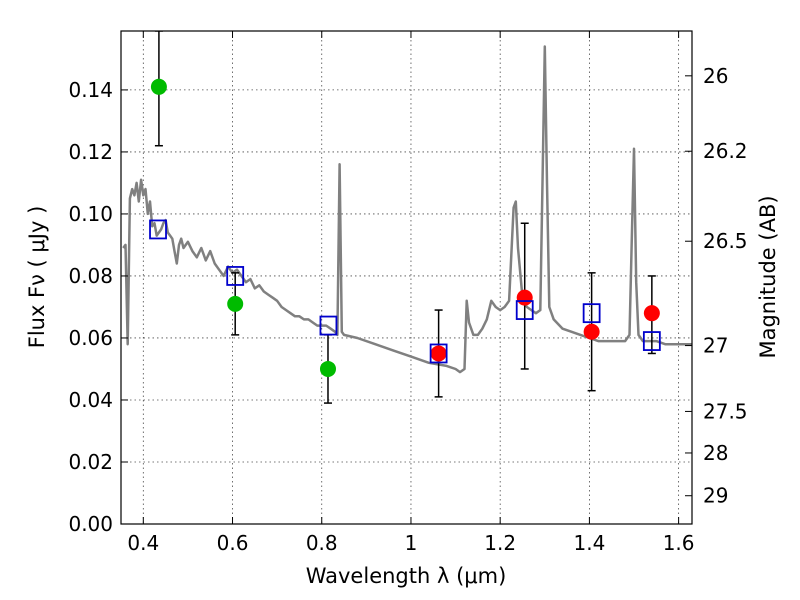 This screenshot has height=600, width=800. I want to click on y-tick-label: 0.00, so click(90, 524).